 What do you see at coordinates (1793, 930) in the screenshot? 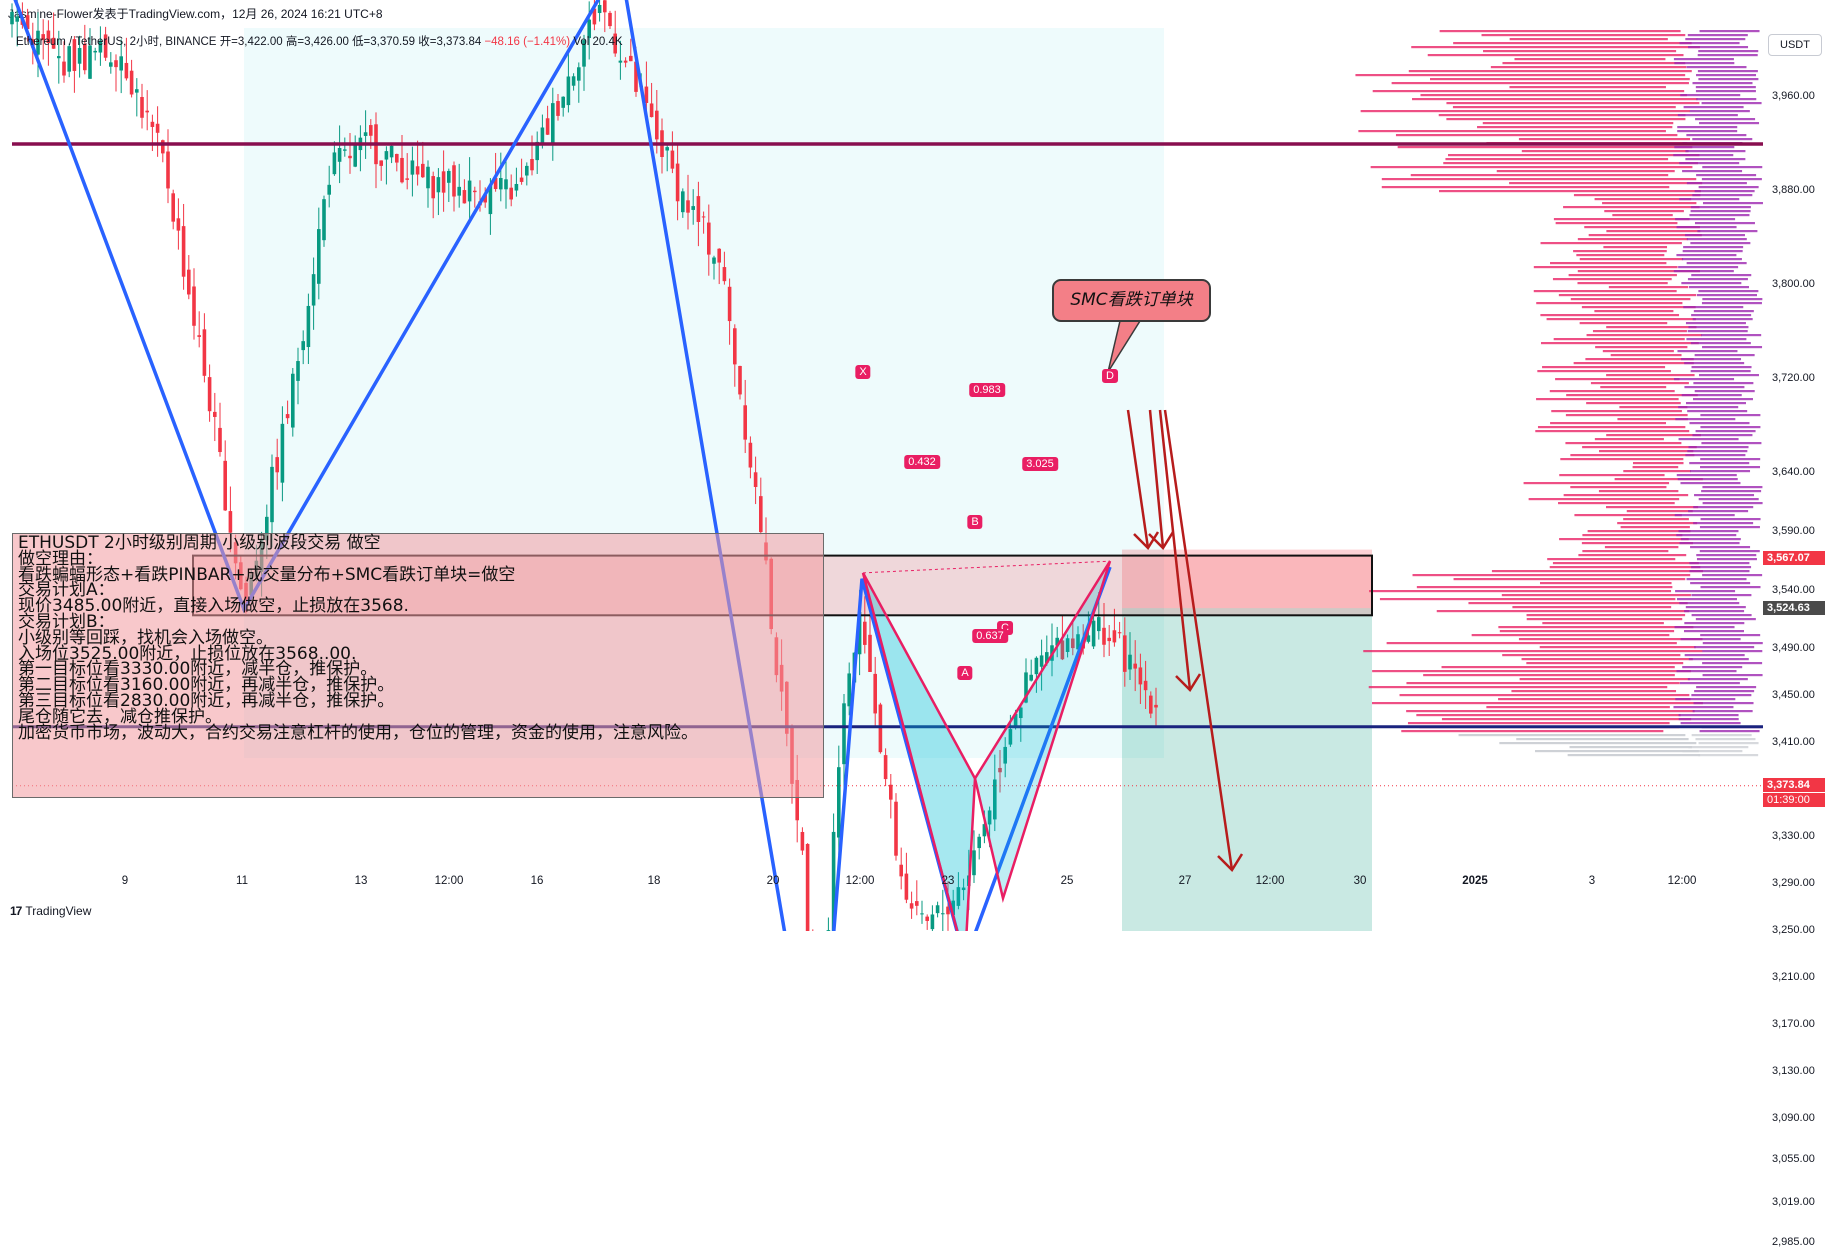
I see `price-tick-label: 3,250.00` at bounding box center [1793, 930].